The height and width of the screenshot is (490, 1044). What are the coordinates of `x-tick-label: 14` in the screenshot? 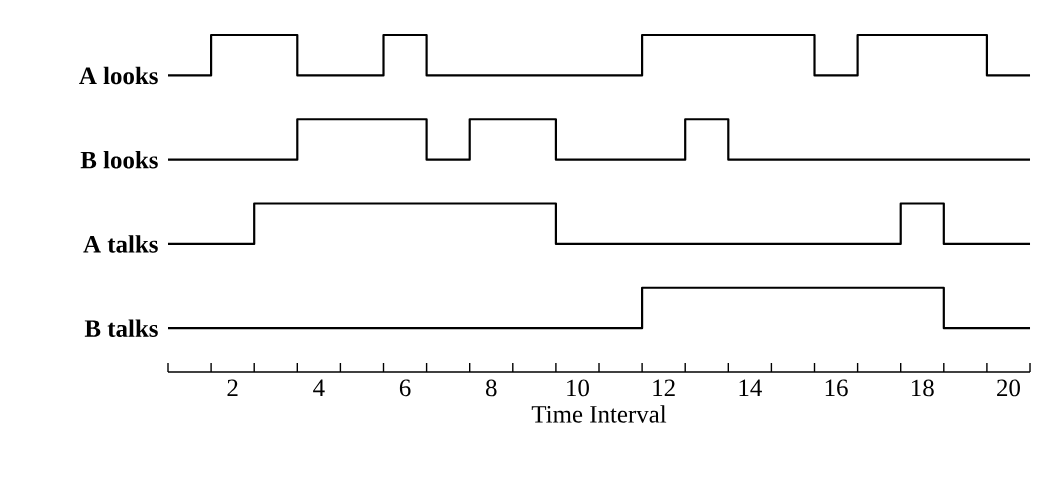 It's located at (750, 387).